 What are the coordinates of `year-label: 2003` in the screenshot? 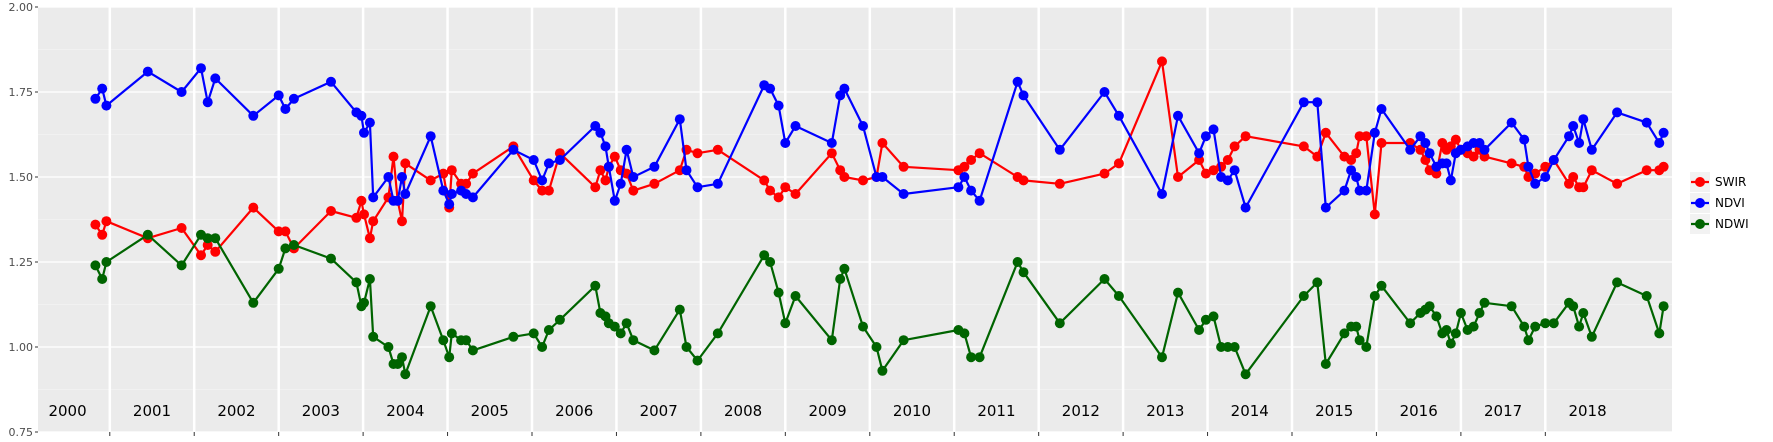 It's located at (321, 411).